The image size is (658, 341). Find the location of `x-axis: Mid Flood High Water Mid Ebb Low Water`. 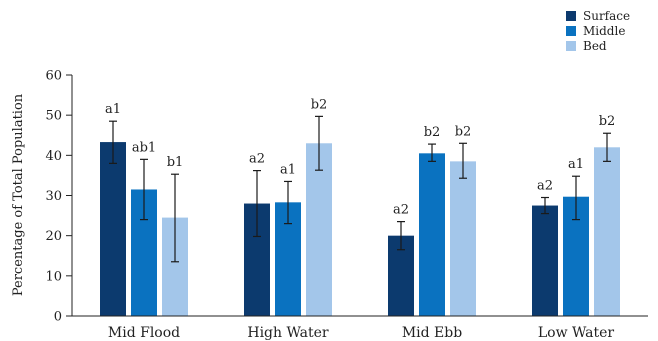

x-axis: Mid Flood High Water Mid Ebb Low Water is located at coordinates (360, 328).